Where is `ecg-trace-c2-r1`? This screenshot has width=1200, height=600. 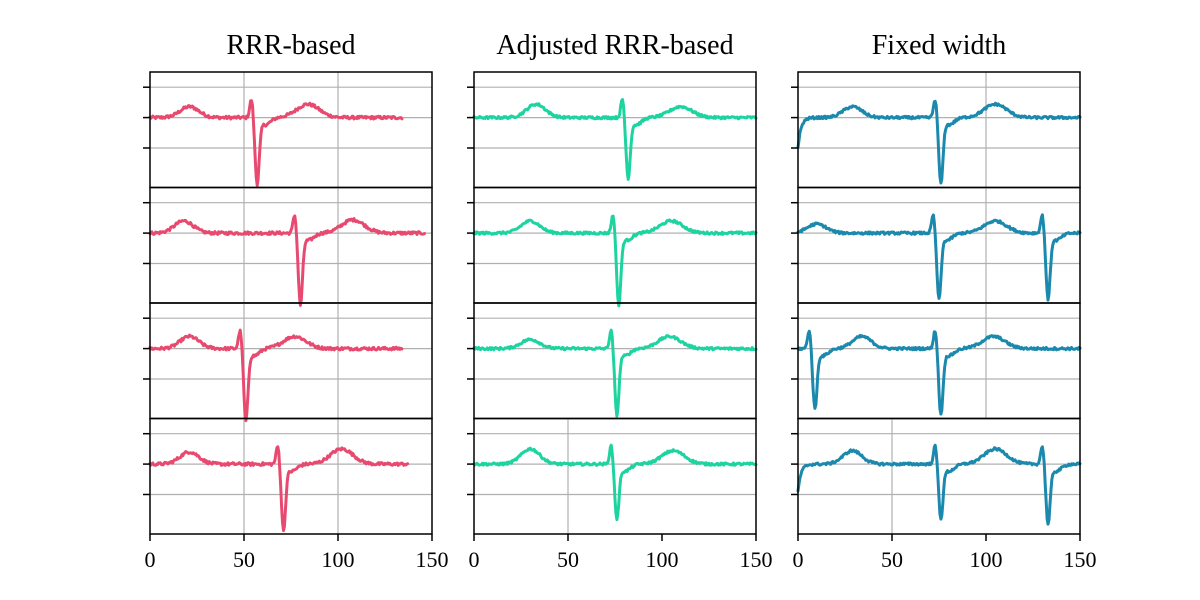 ecg-trace-c2-r1 is located at coordinates (939, 257).